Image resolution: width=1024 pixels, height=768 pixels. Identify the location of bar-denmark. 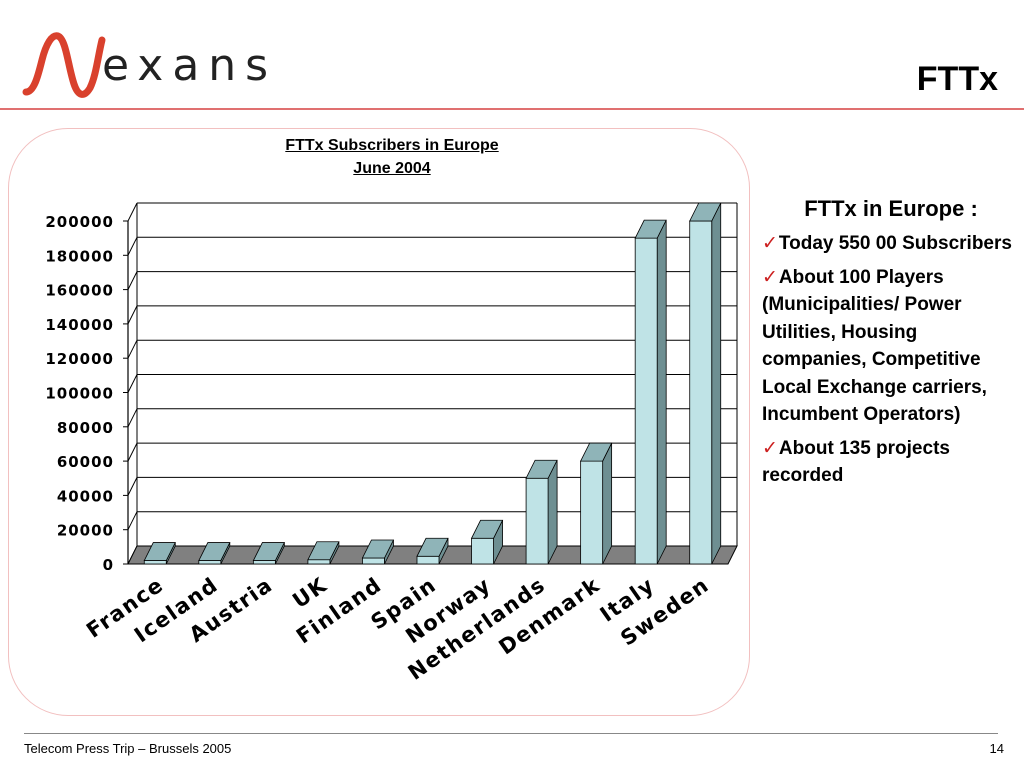
(592, 512).